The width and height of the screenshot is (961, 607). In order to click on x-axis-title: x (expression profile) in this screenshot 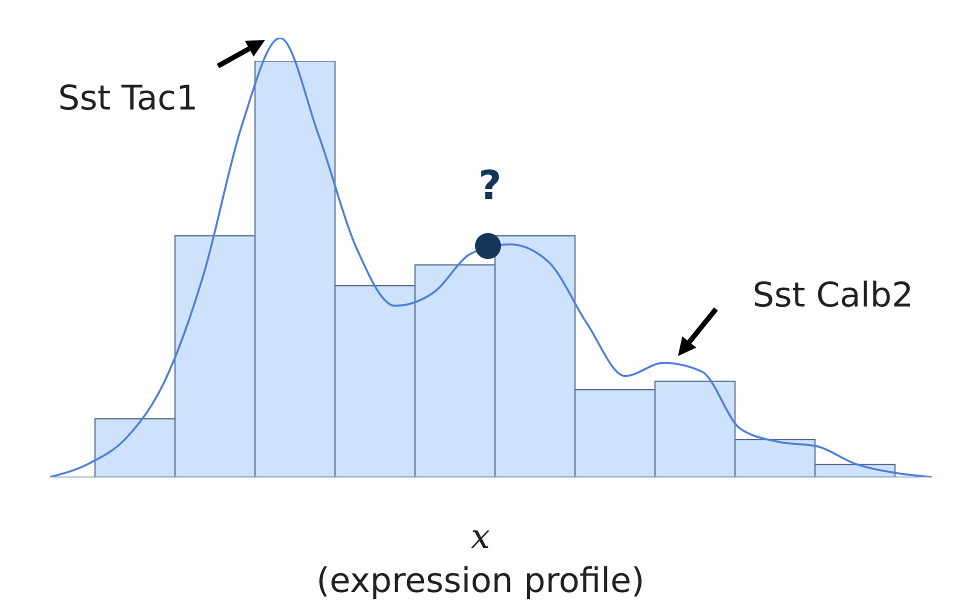, I will do `click(480, 559)`.